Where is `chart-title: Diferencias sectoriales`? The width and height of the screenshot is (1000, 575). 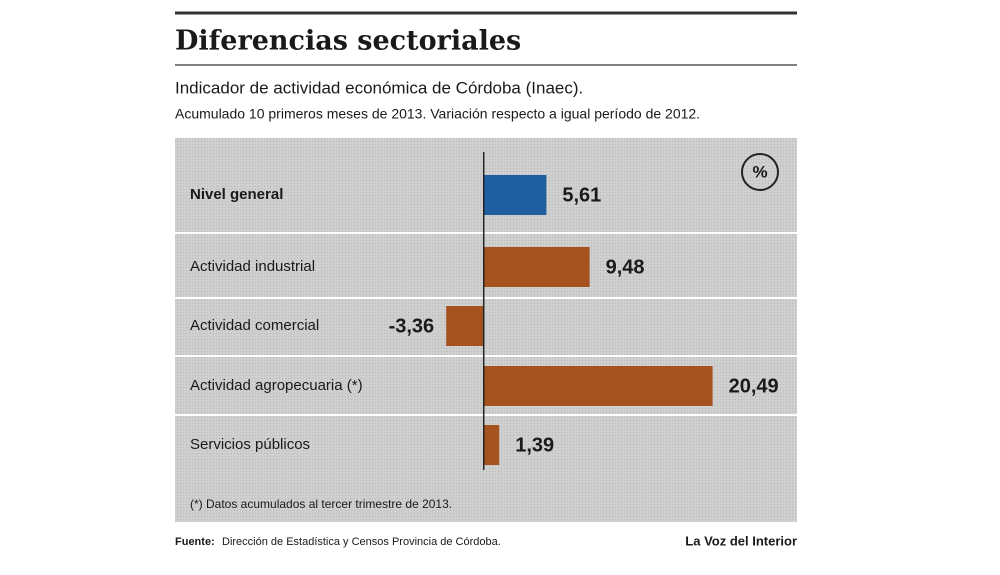
chart-title: Diferencias sectoriales is located at coordinates (348, 41).